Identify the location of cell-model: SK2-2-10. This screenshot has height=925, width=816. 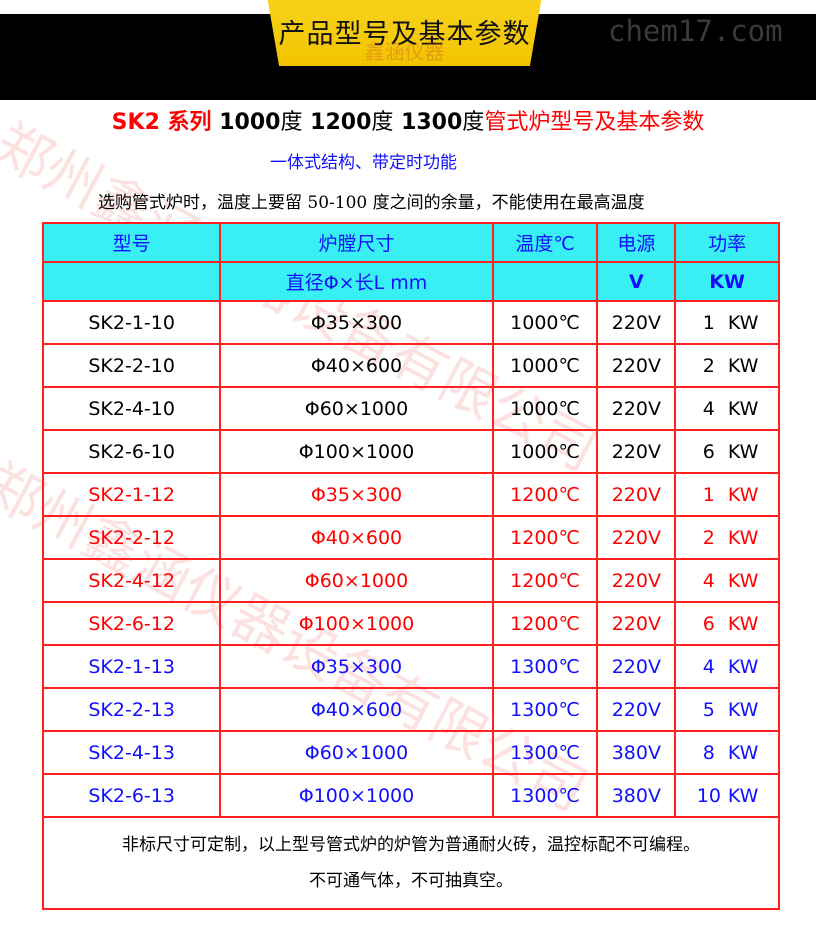
(131, 365).